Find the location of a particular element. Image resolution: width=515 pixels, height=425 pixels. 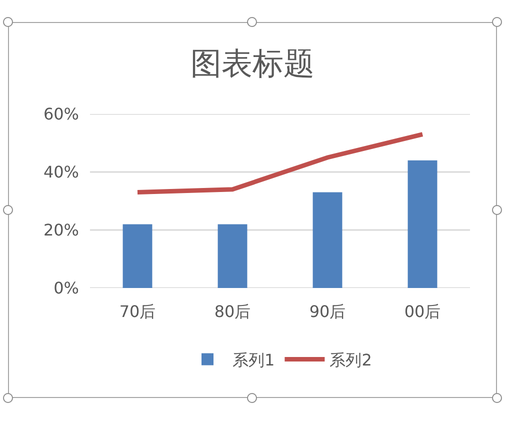

y-tick-label: 20% is located at coordinates (61, 230).